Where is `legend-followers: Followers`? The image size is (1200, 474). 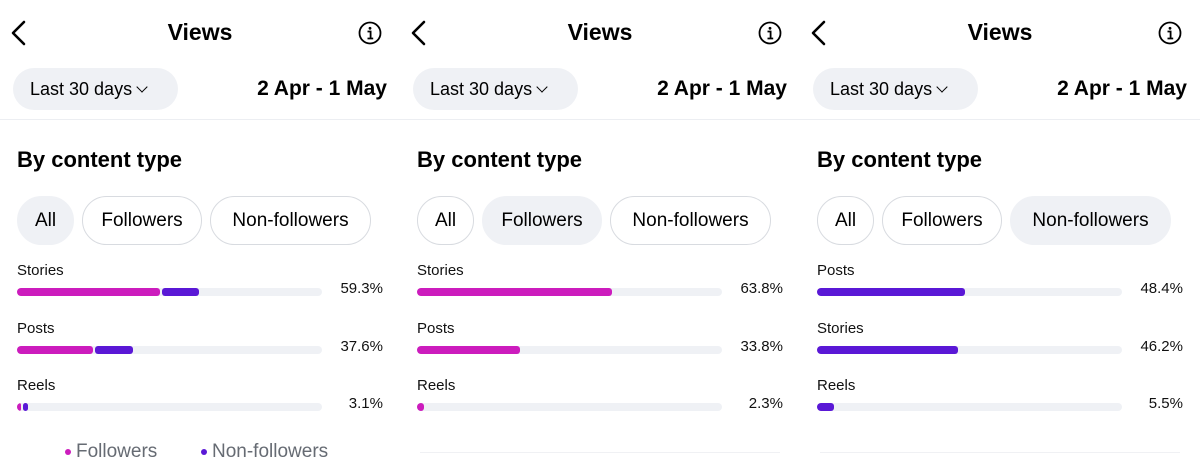
legend-followers: Followers is located at coordinates (111, 452).